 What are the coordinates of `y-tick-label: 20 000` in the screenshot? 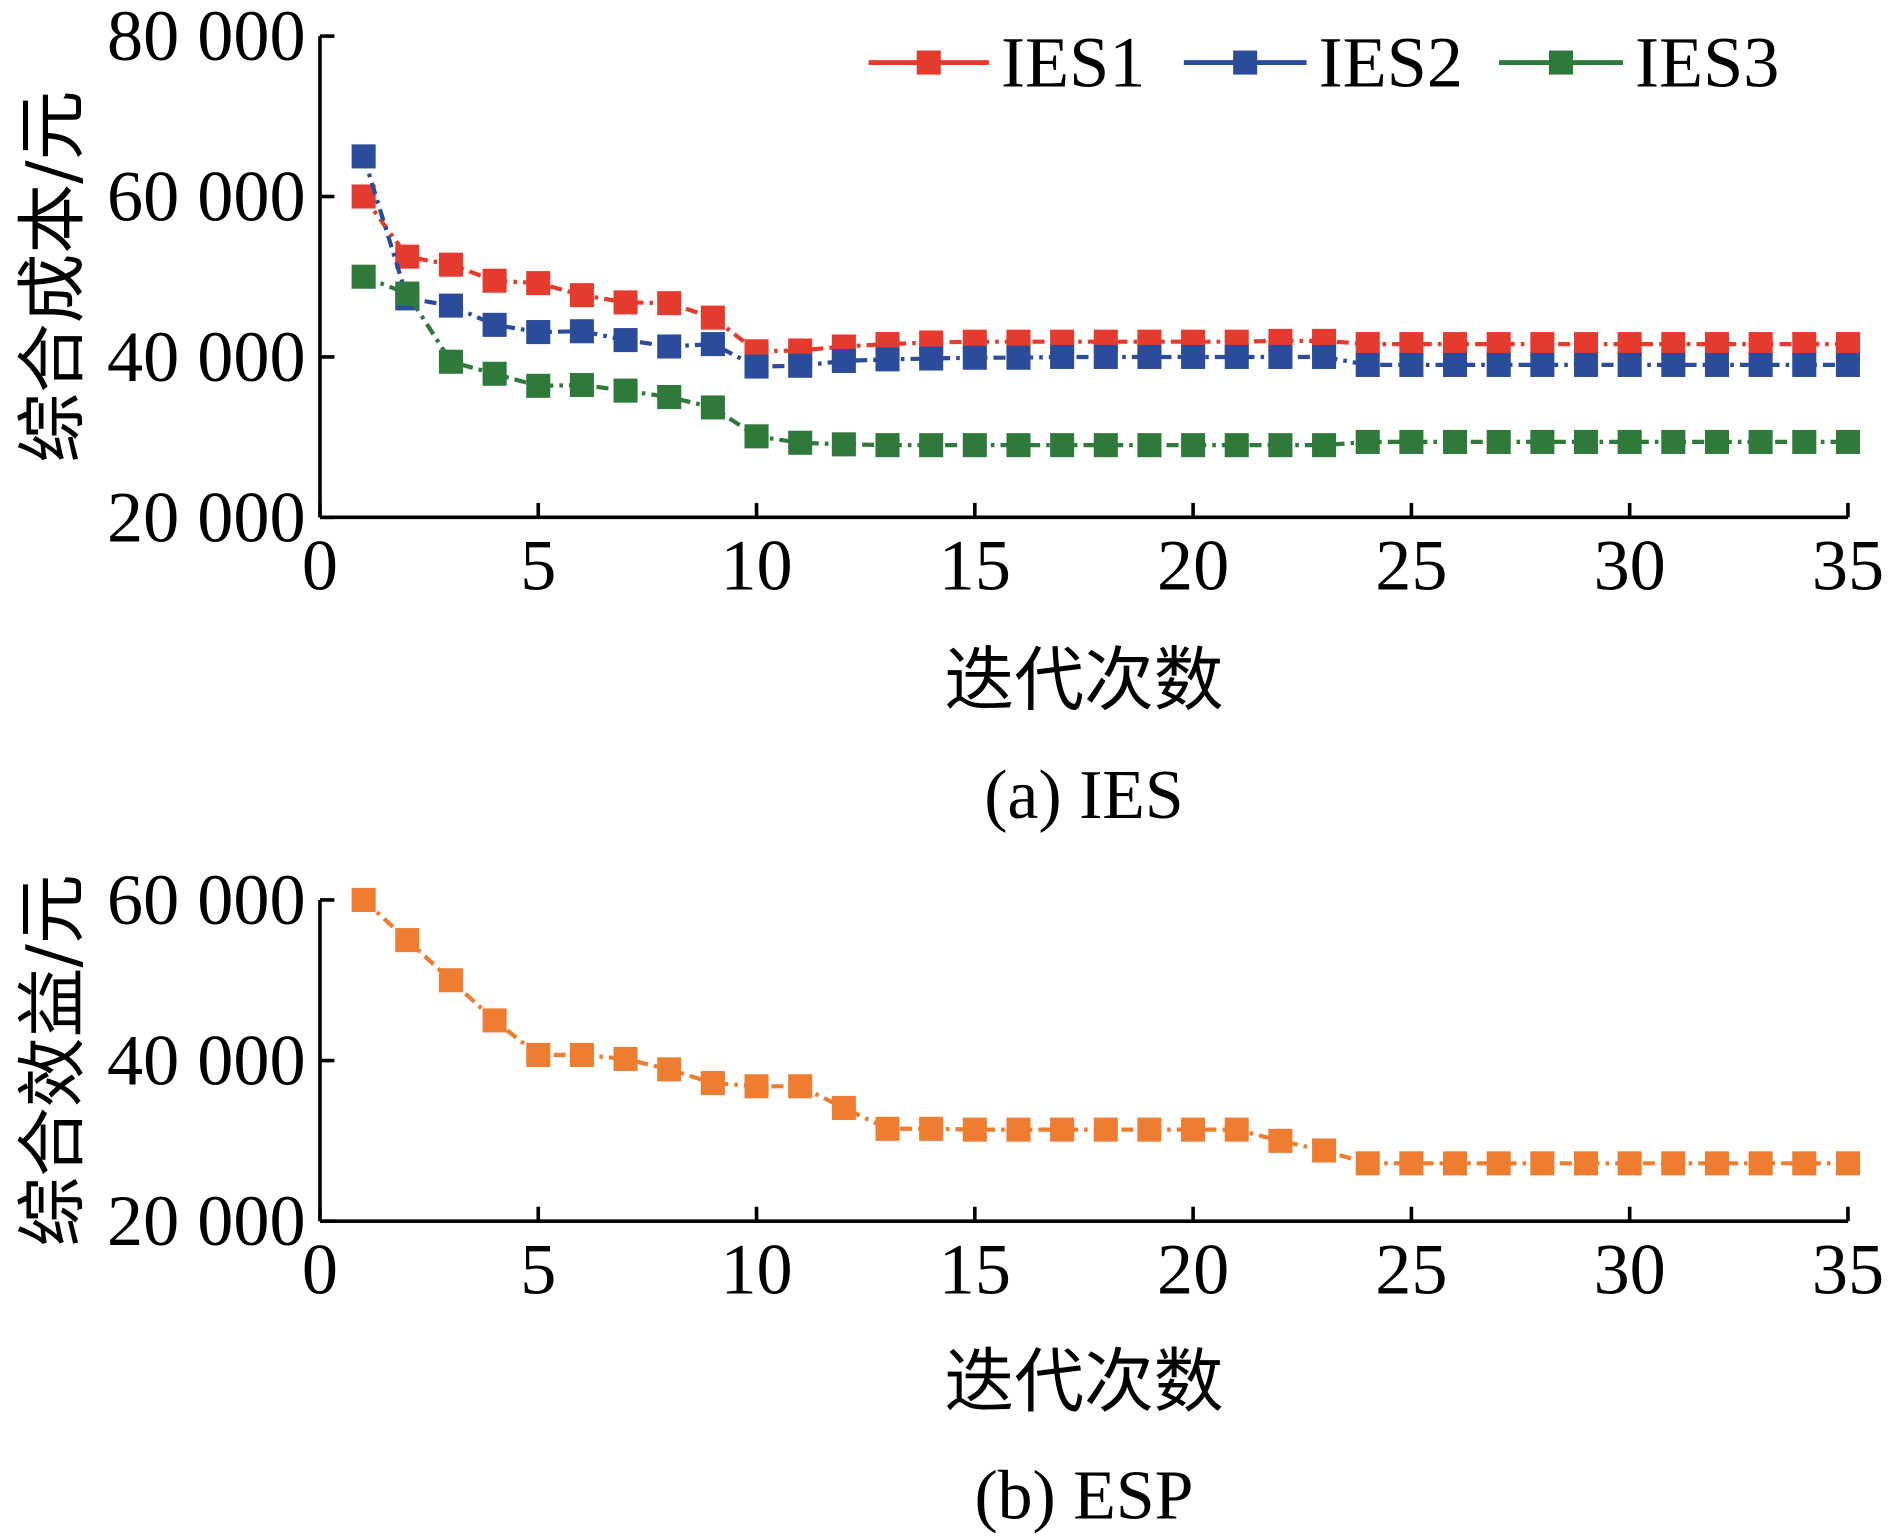 It's located at (206, 517).